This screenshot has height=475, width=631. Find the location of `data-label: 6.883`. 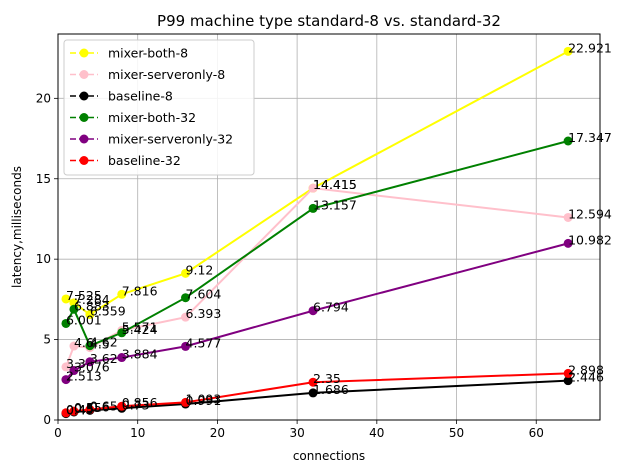

data-label: 6.883 is located at coordinates (92, 305).